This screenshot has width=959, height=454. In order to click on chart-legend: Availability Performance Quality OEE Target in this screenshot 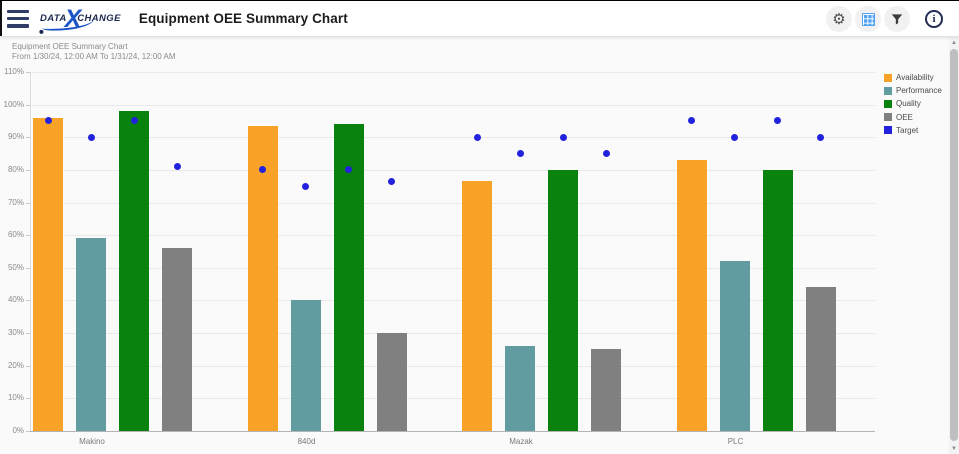, I will do `click(913, 104)`.